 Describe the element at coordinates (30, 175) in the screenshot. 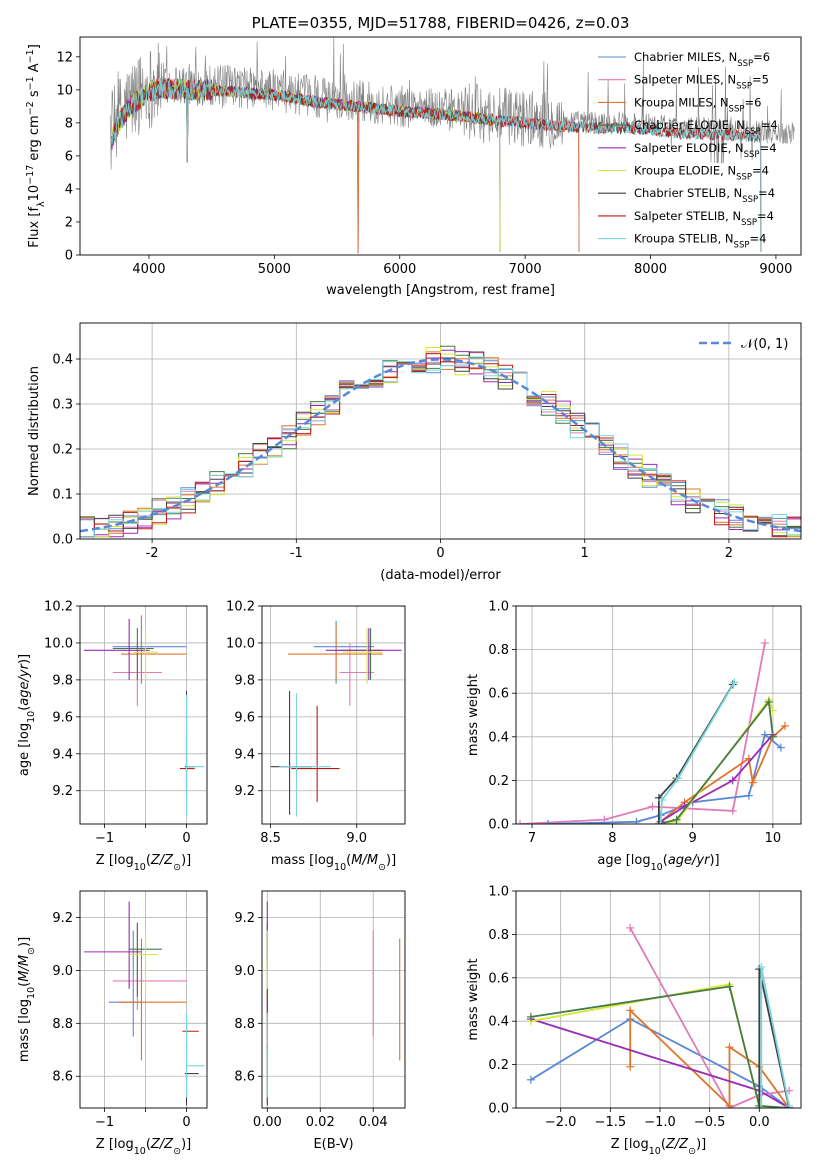

I see `label-part: −17` at that location.